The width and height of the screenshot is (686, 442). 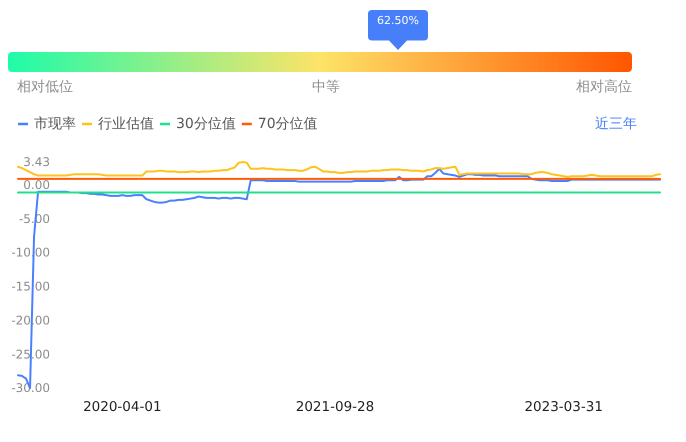 What do you see at coordinates (36, 161) in the screenshot?
I see `y-tick-label: 3.43` at bounding box center [36, 161].